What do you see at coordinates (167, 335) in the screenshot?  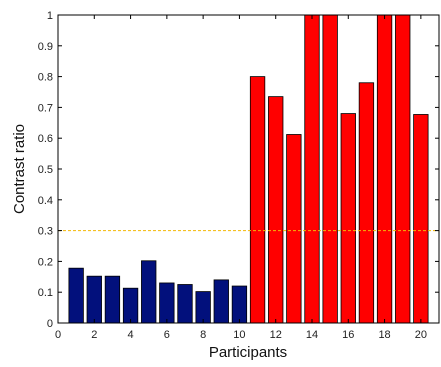 I see `x-tick-label: 6` at bounding box center [167, 335].